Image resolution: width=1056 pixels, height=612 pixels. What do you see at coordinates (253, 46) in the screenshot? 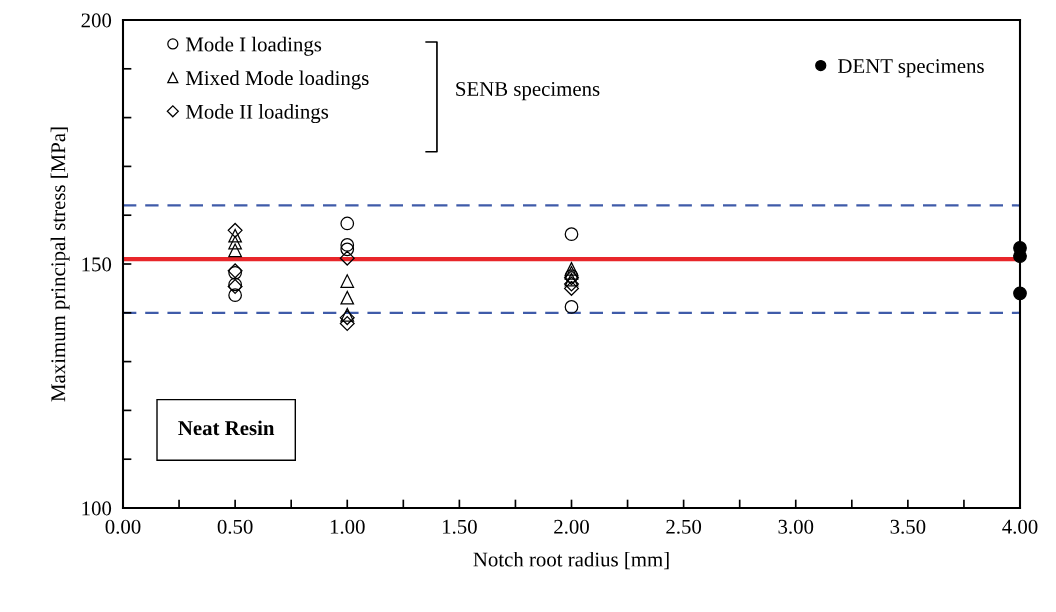
I see `legend-label: Mode I loadings` at bounding box center [253, 46].